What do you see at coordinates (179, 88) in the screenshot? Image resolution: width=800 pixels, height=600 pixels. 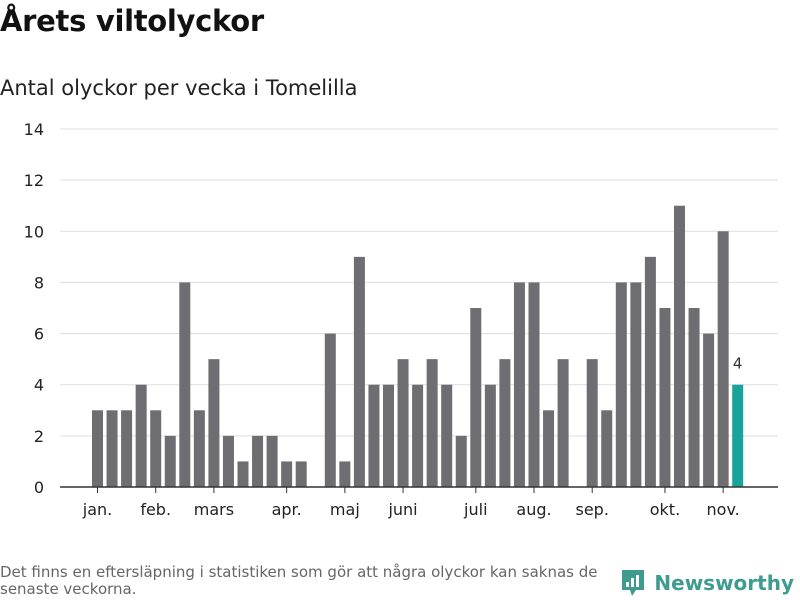 I see `chart-subtitle: Antal olyckor per vecka i Tomelilla` at bounding box center [179, 88].